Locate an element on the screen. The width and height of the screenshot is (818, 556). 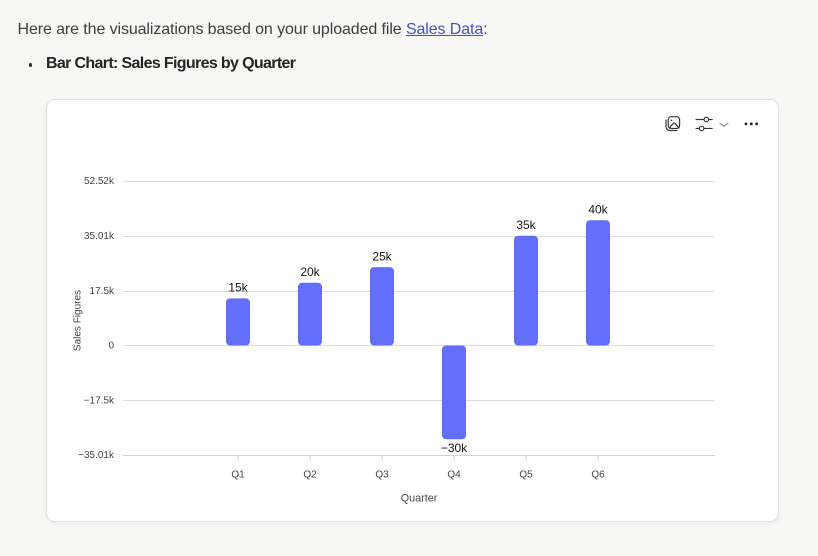
svg-text: Q3 is located at coordinates (382, 475).